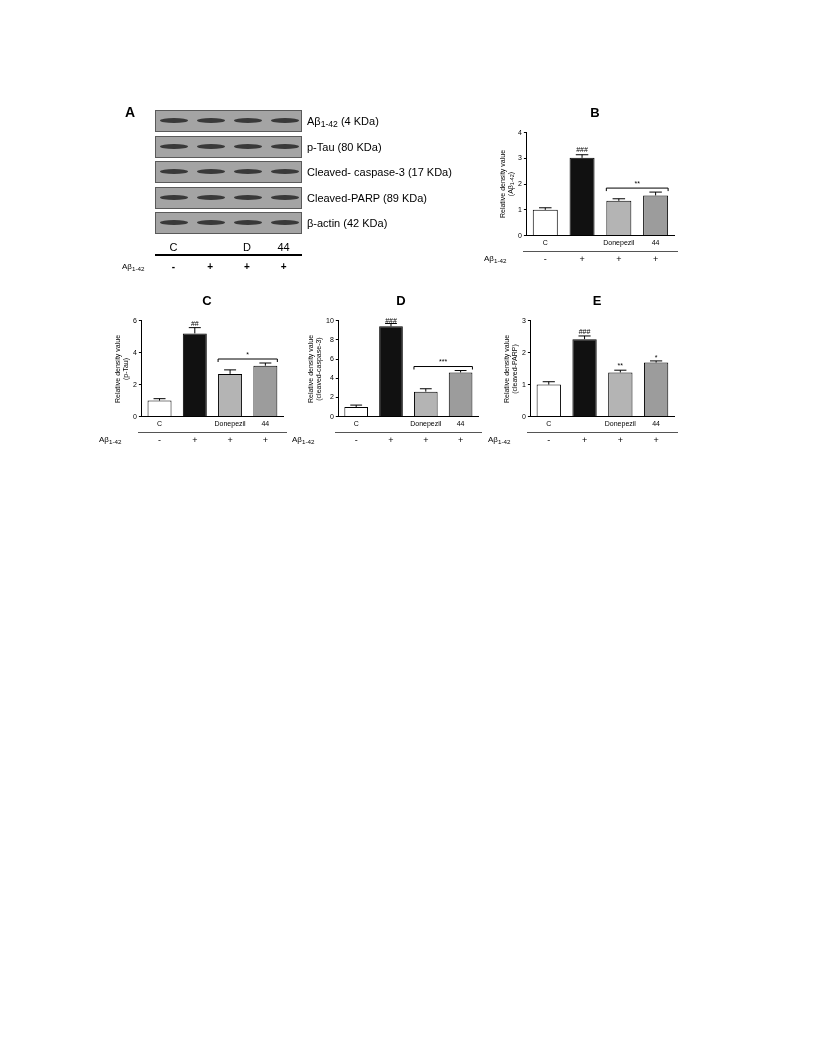  What do you see at coordinates (359, 120) in the screenshot?
I see `category-label: (4 KDa)` at bounding box center [359, 120].